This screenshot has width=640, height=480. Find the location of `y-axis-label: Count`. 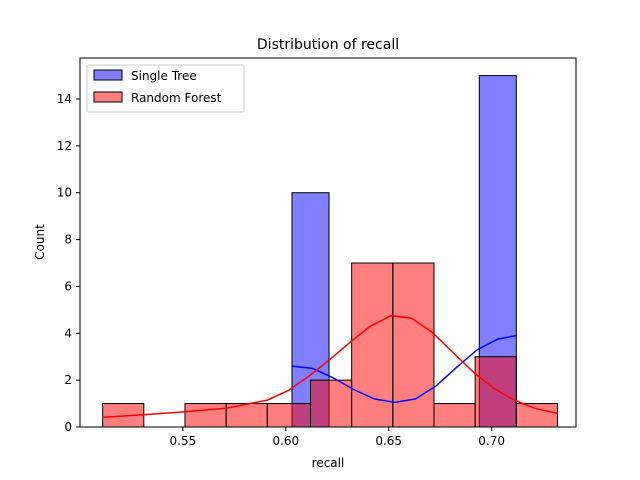

y-axis-label: Count is located at coordinates (40, 242).